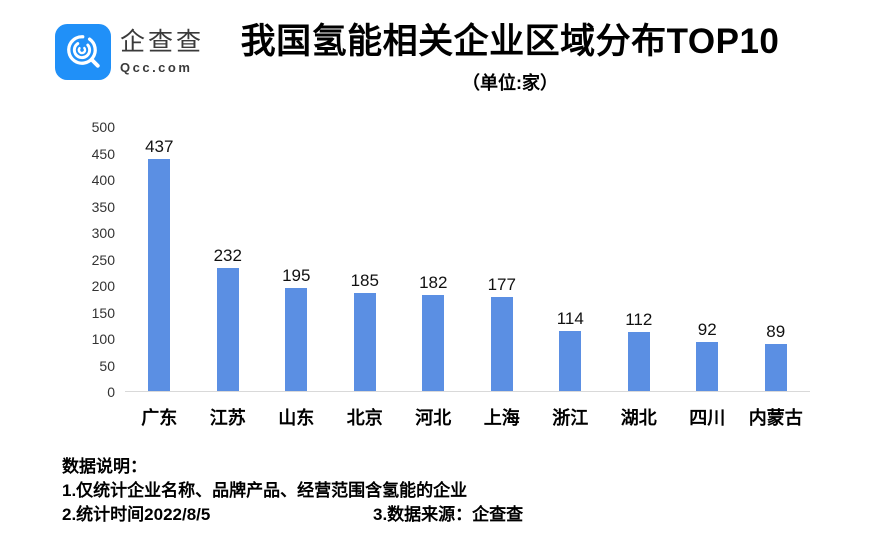 Image resolution: width=886 pixels, height=553 pixels. I want to click on x-category-label: 北京, so click(364, 418).